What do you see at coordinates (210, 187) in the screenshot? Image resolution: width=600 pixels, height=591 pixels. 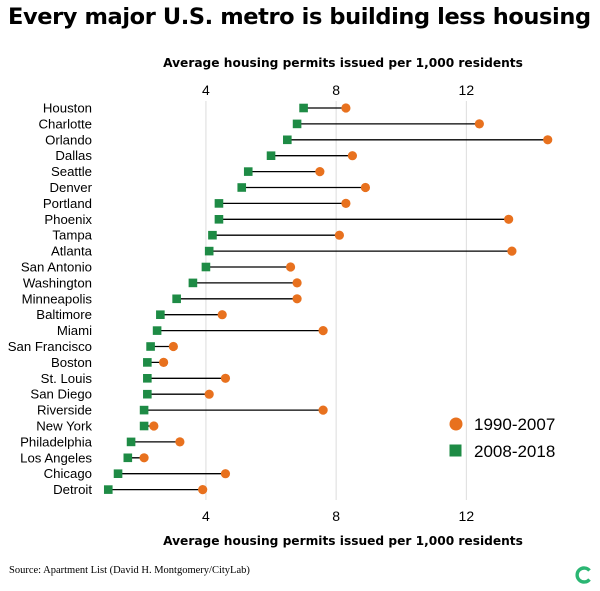 I see `row-denver: Denver` at bounding box center [210, 187].